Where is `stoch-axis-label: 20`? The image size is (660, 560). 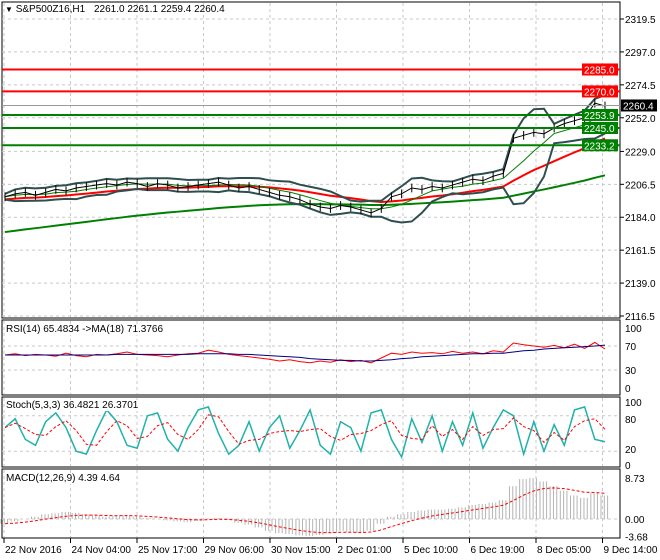 stoch-axis-label: 20 is located at coordinates (631, 450).